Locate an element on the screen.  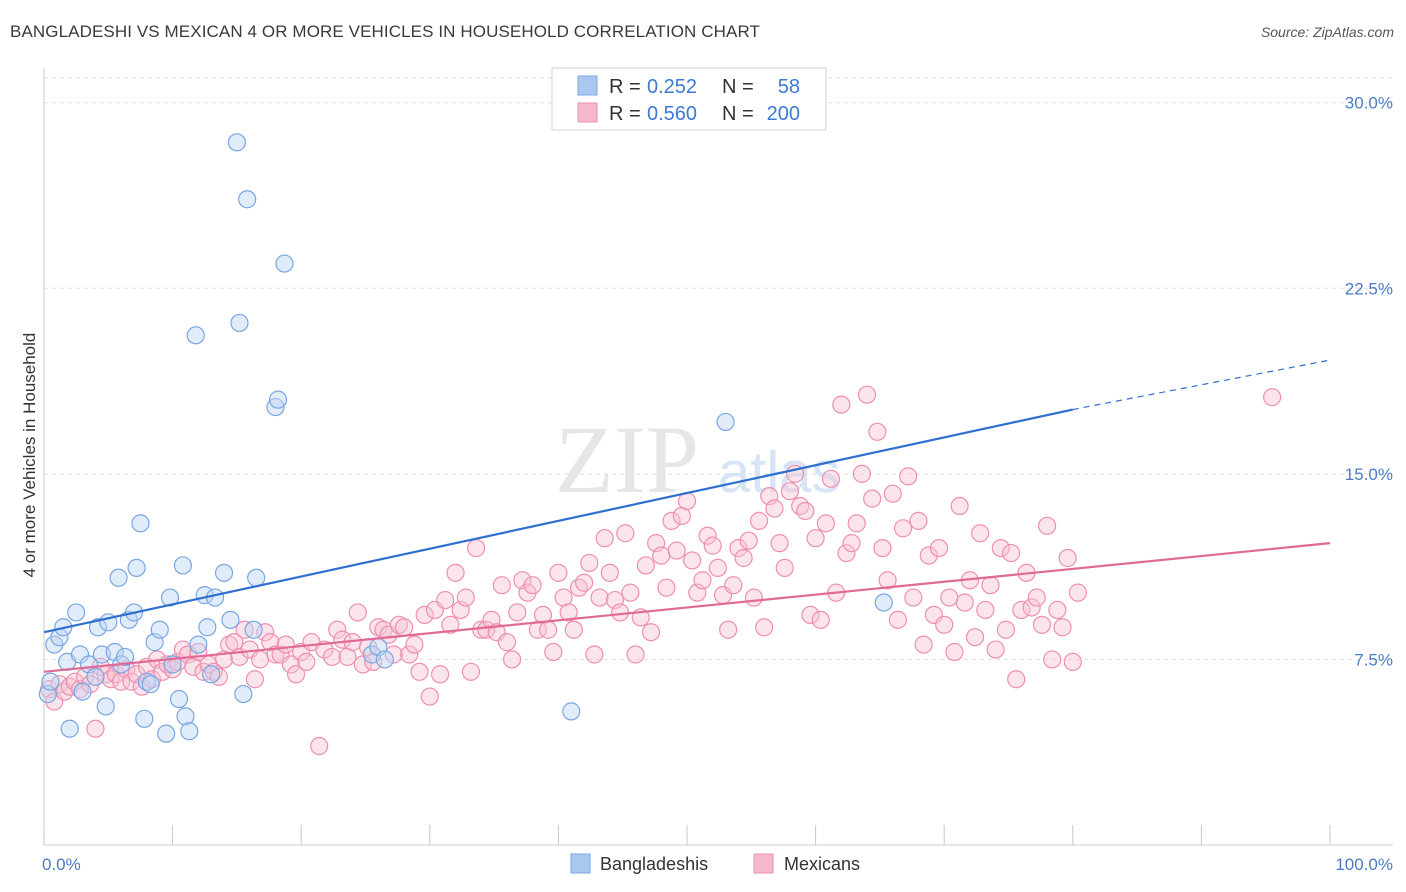
legend-n-value-mexicans: 200 is located at coordinates (783, 114).